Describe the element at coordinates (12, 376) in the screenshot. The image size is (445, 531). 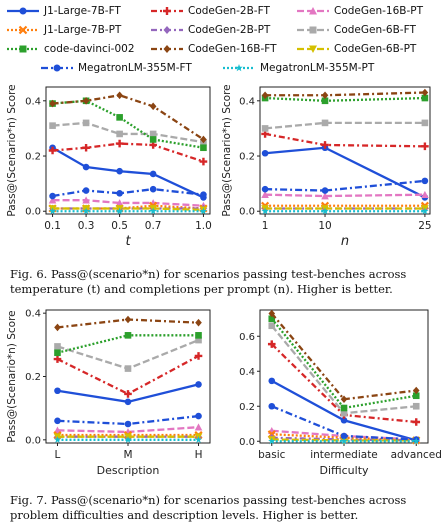
I see `y-axis-label: Pass@(Scenario*n) Score` at that location.